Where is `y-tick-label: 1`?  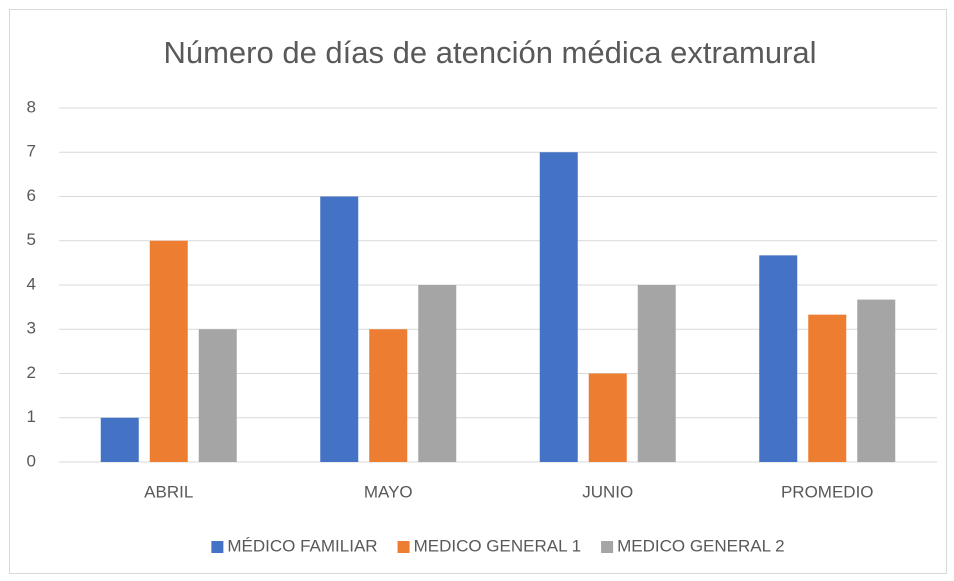
y-tick-label: 1 is located at coordinates (31, 416).